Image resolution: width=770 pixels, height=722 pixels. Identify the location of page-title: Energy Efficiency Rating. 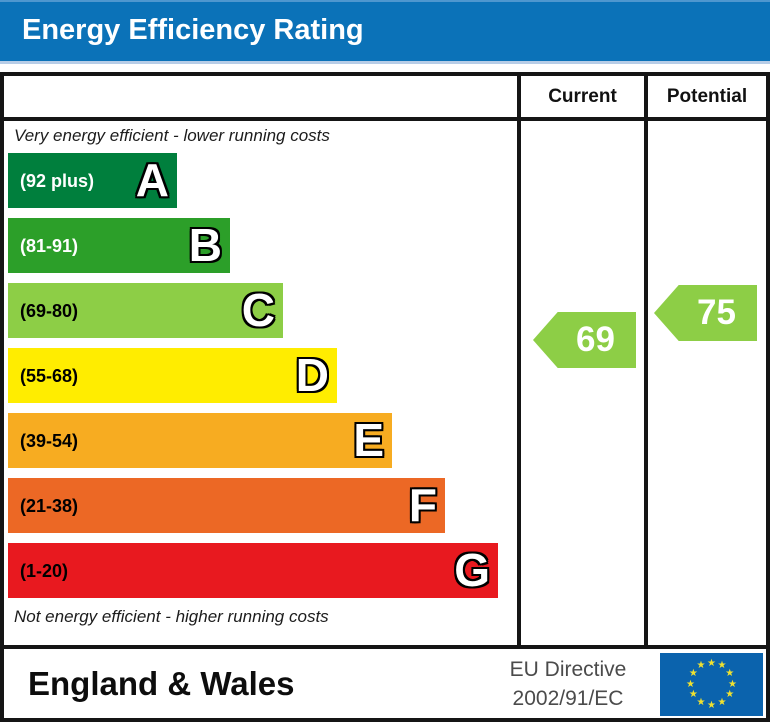
(193, 30).